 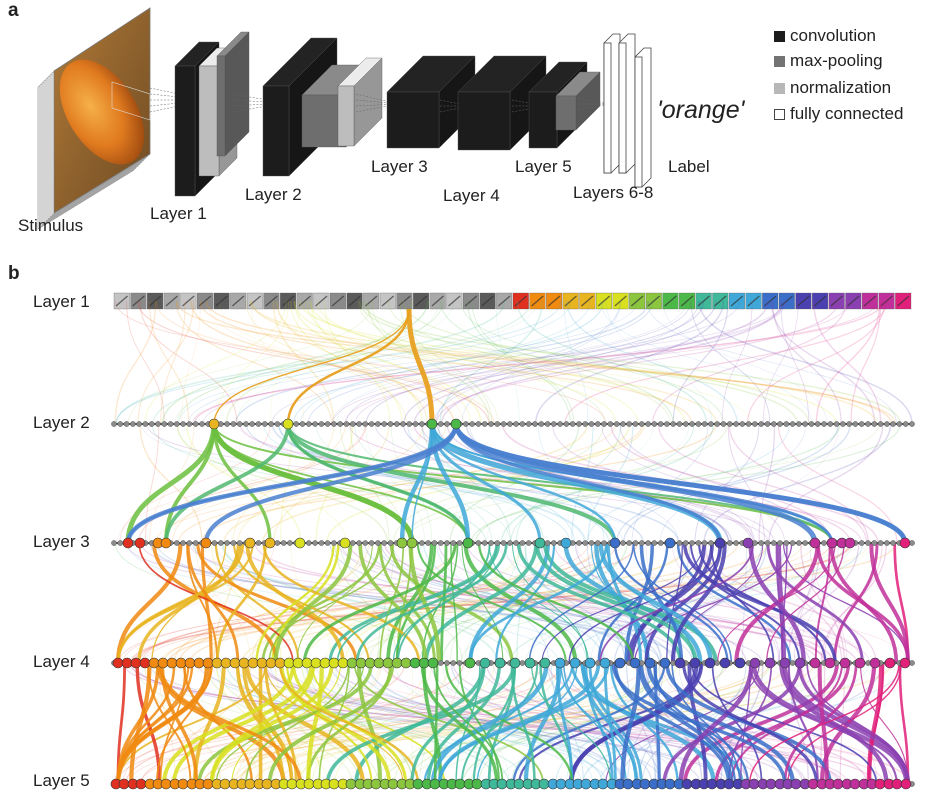 I want to click on arch-layer-4-label: Layer 4, so click(x=471, y=195).